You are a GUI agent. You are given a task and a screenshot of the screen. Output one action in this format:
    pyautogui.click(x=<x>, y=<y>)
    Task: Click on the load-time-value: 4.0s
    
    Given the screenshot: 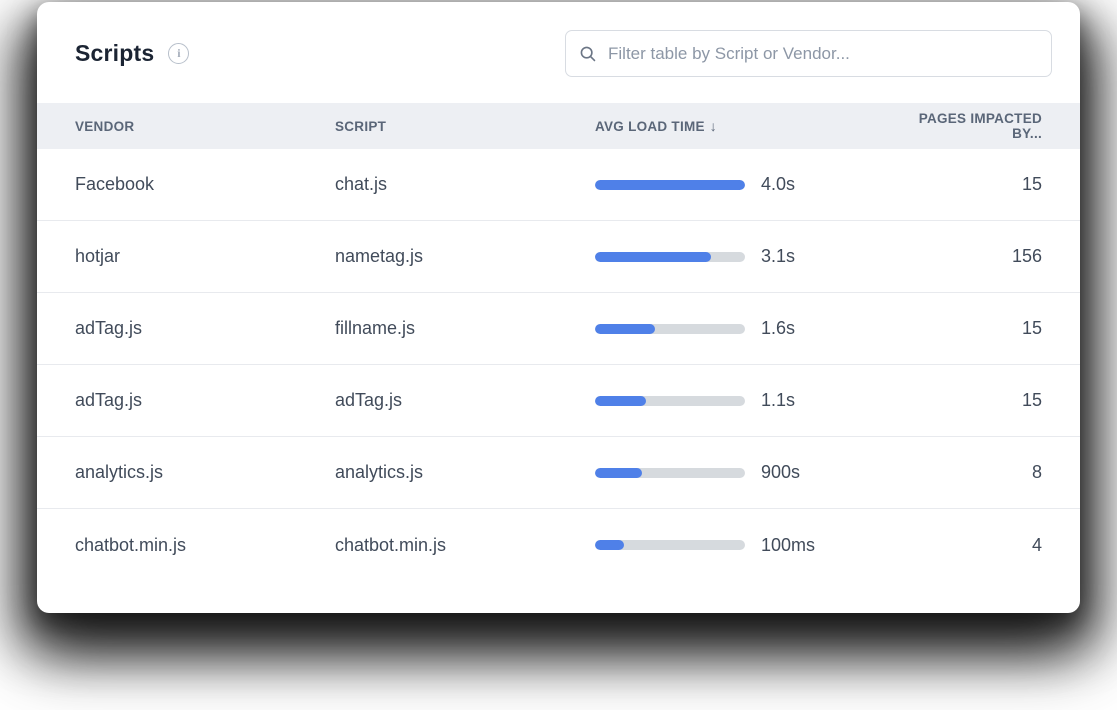 What is the action you would take?
    pyautogui.click(x=778, y=184)
    